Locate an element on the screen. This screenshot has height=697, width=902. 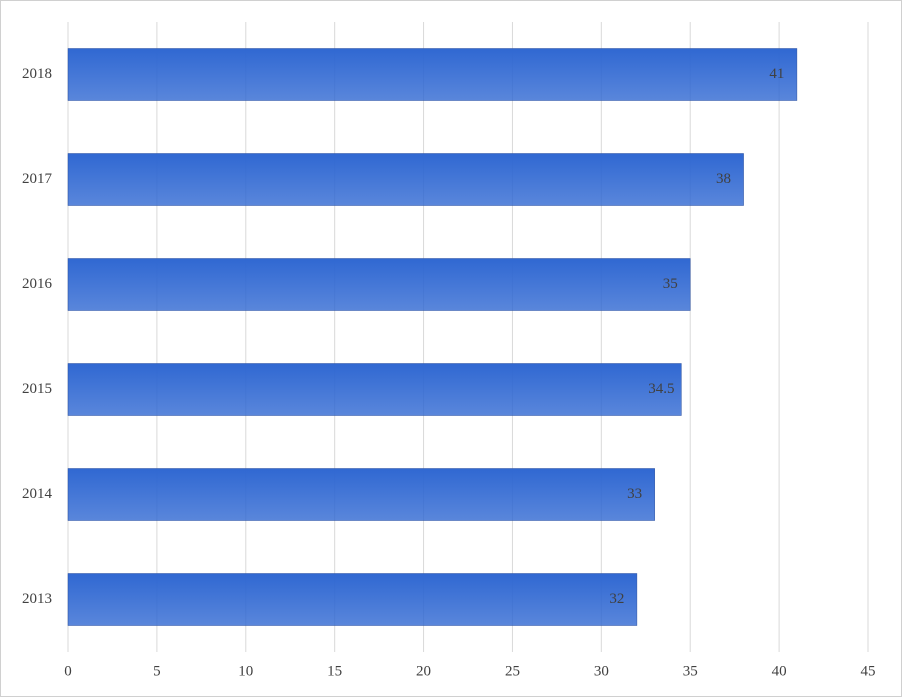
x-tick-label: 40 is located at coordinates (779, 671).